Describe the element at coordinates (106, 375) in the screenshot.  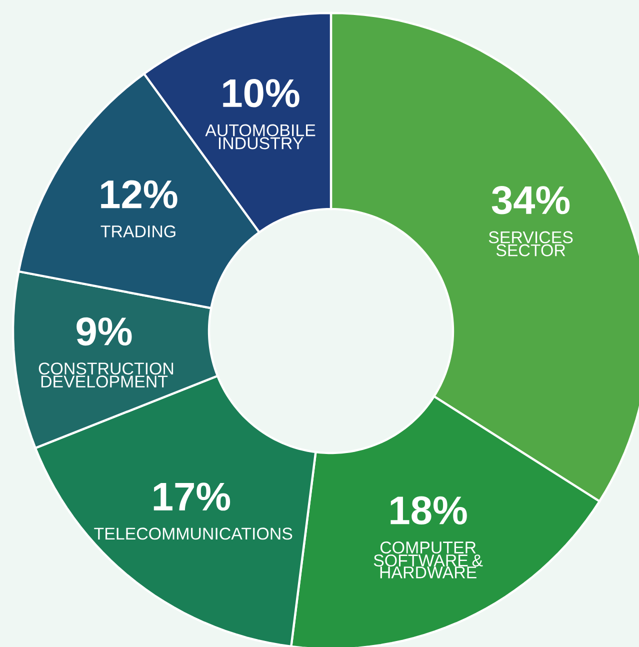
I see `slice-label: CONSTRUCTION DEVELOPMENT` at that location.